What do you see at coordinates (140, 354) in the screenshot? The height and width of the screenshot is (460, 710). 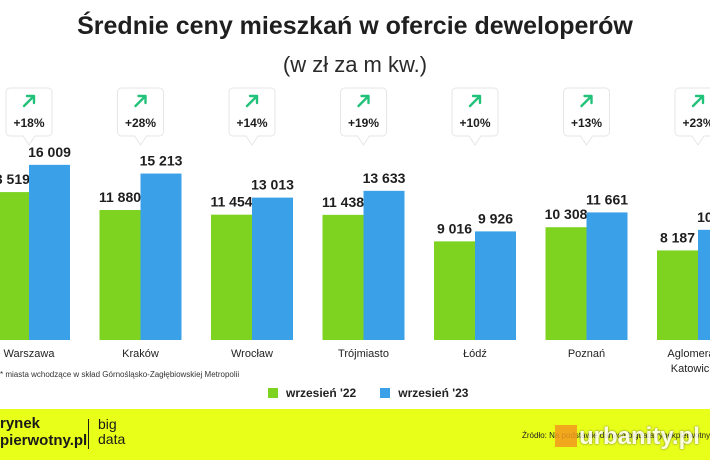 I see `category-label: Kraków` at bounding box center [140, 354].